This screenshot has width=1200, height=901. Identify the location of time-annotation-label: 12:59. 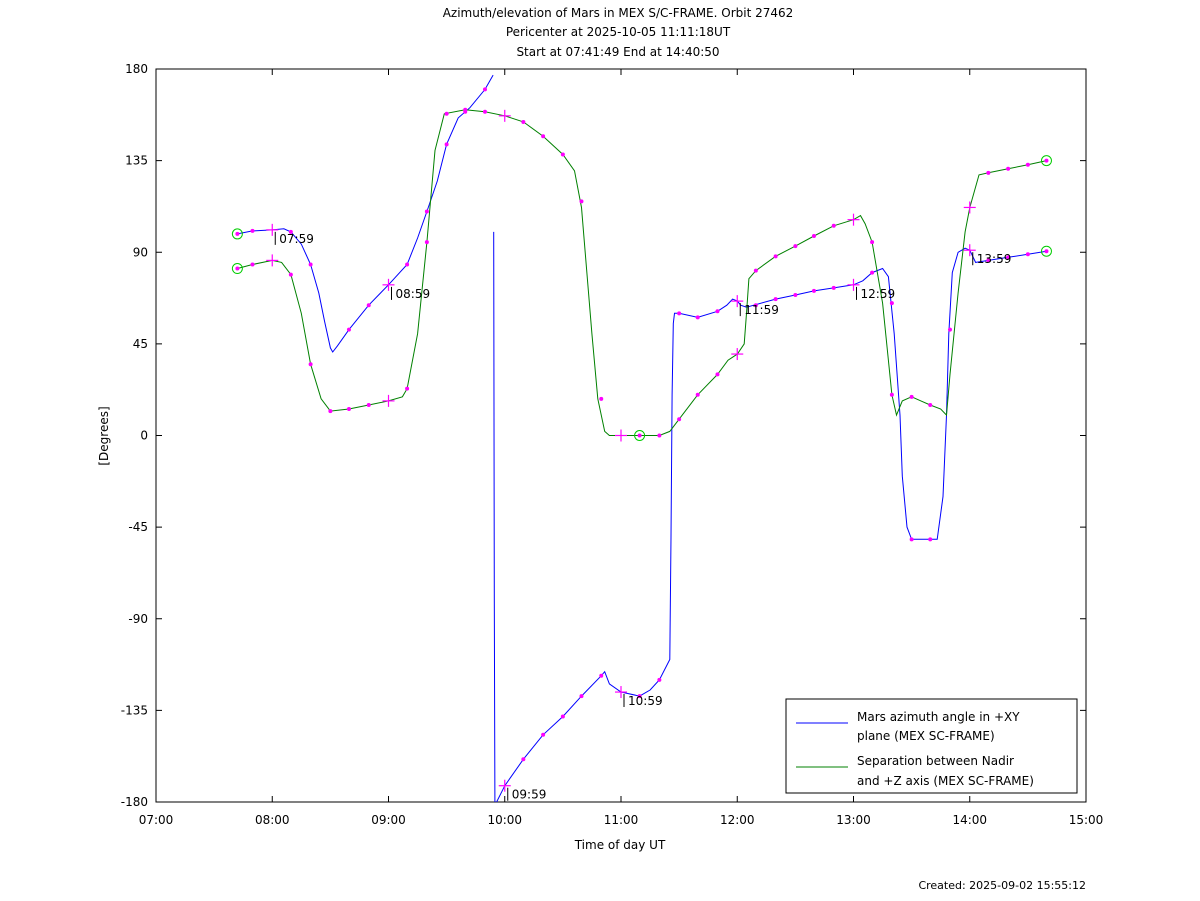
(878, 294).